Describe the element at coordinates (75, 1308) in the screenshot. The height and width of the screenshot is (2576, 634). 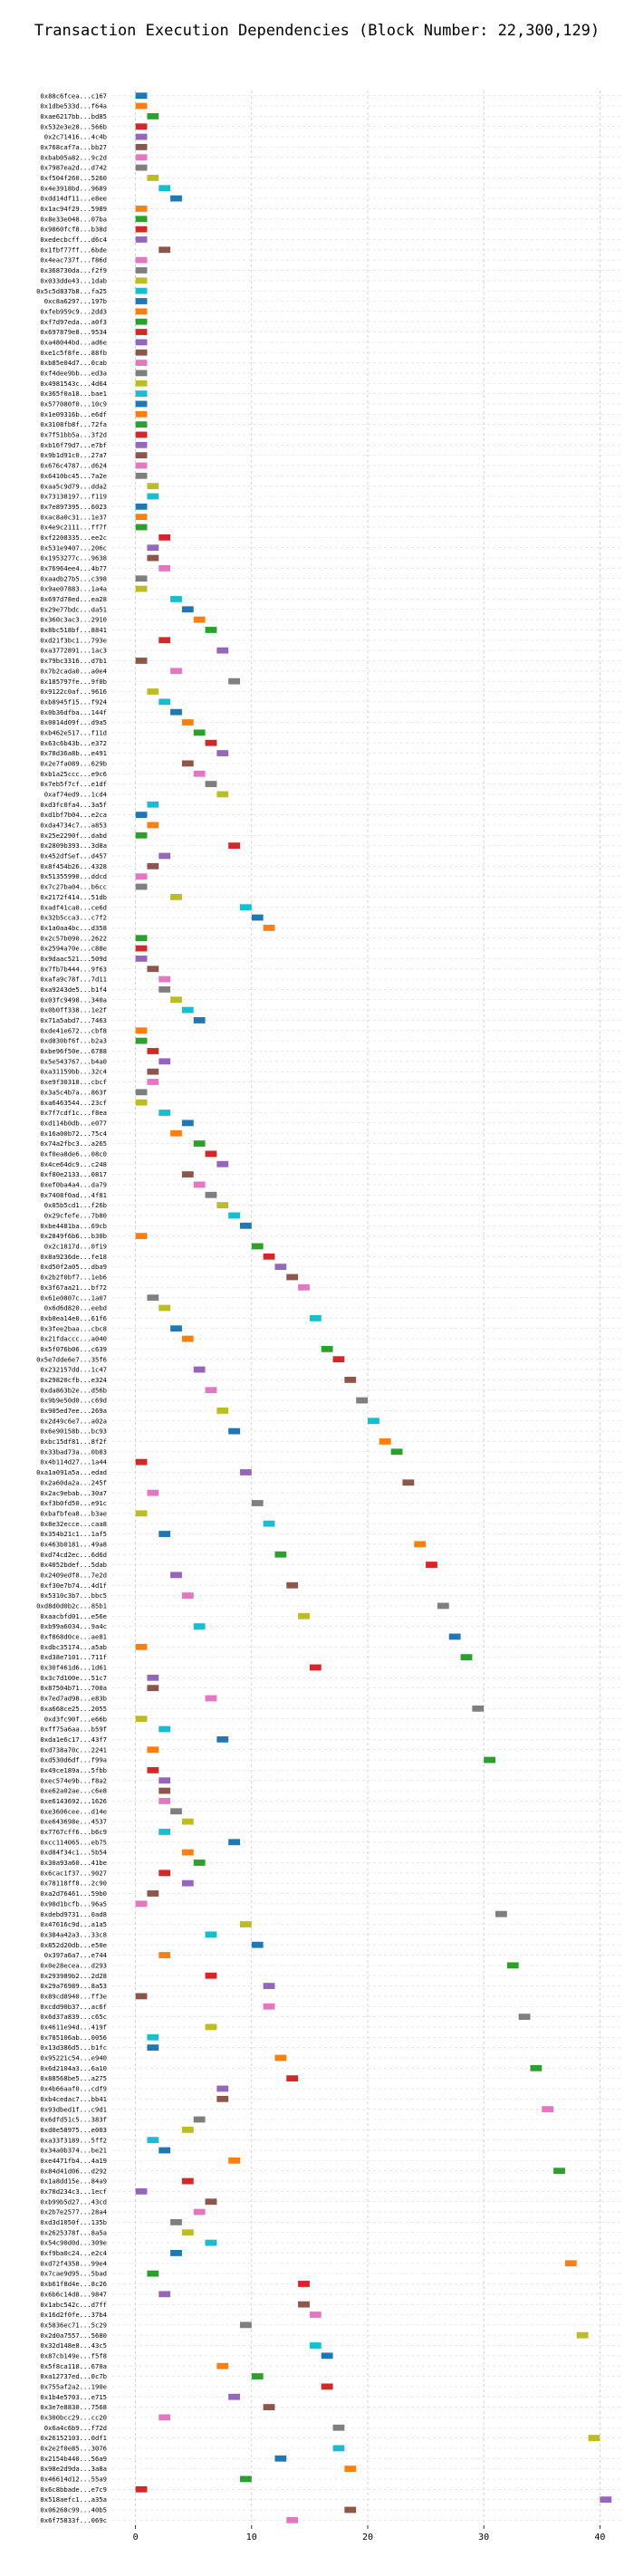
I see `y-tick-label: 0x6d6d820...eebd` at that location.